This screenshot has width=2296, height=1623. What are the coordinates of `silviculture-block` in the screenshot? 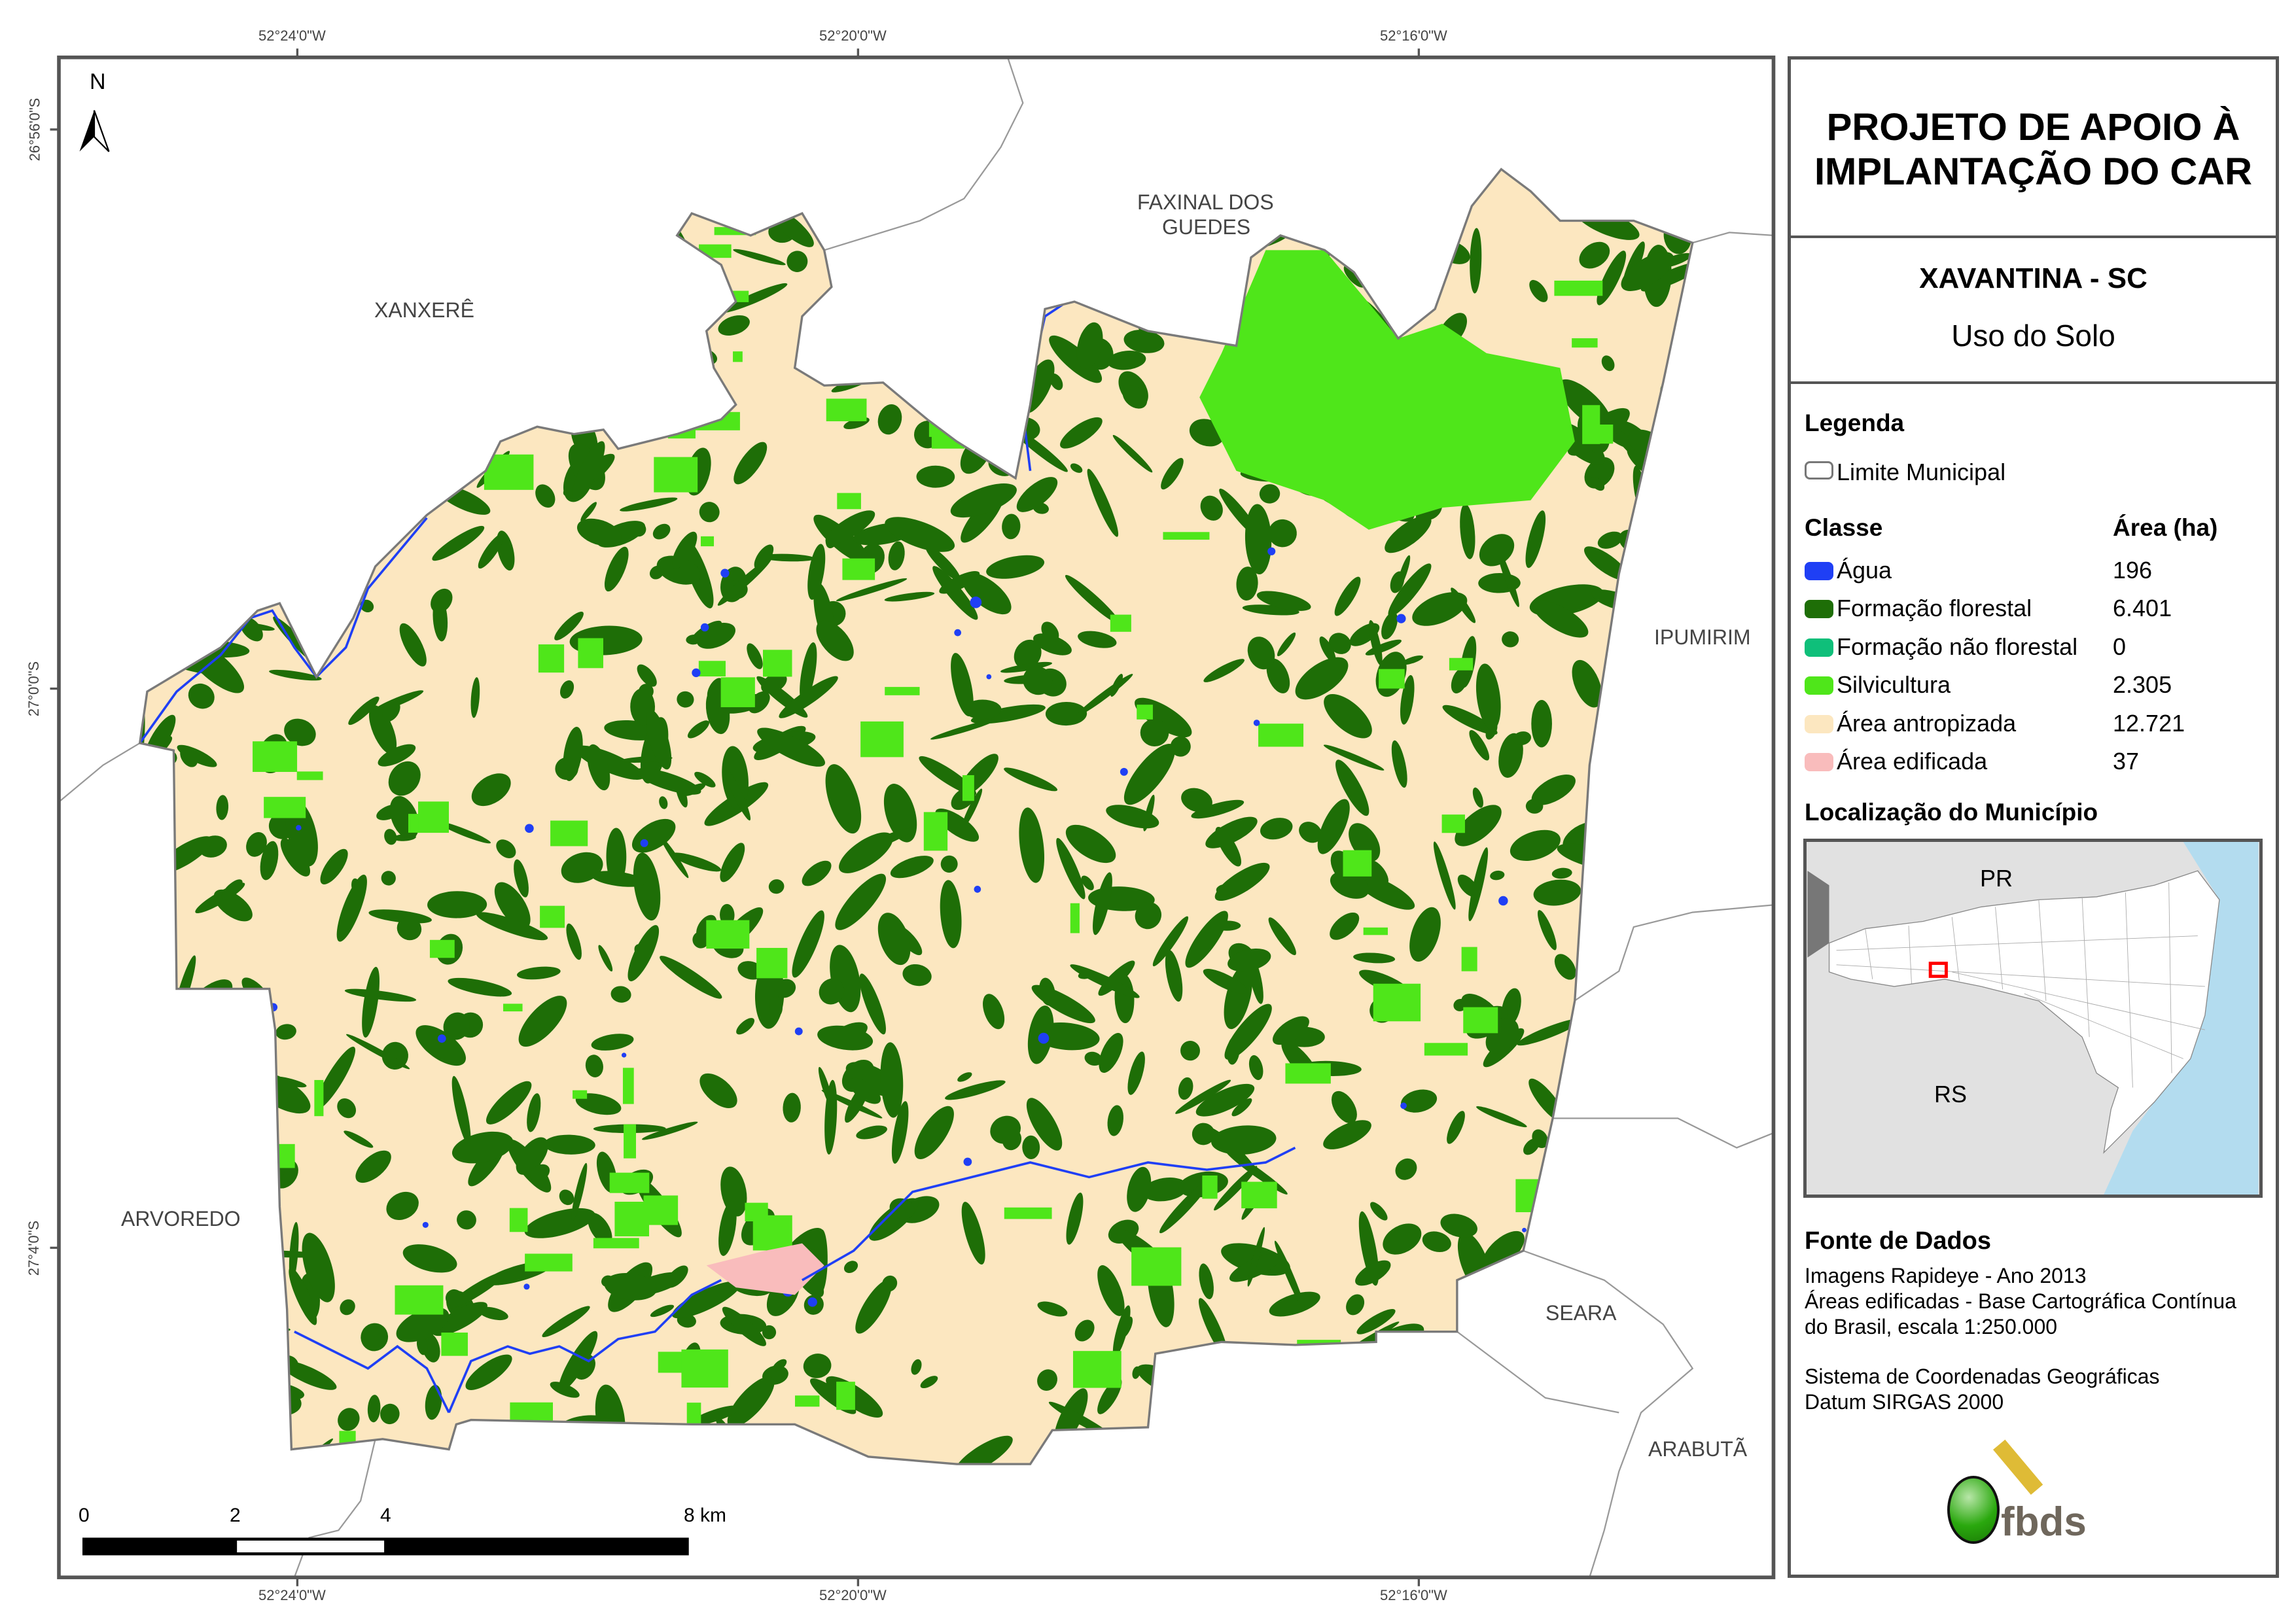 It's located at (1387, 390).